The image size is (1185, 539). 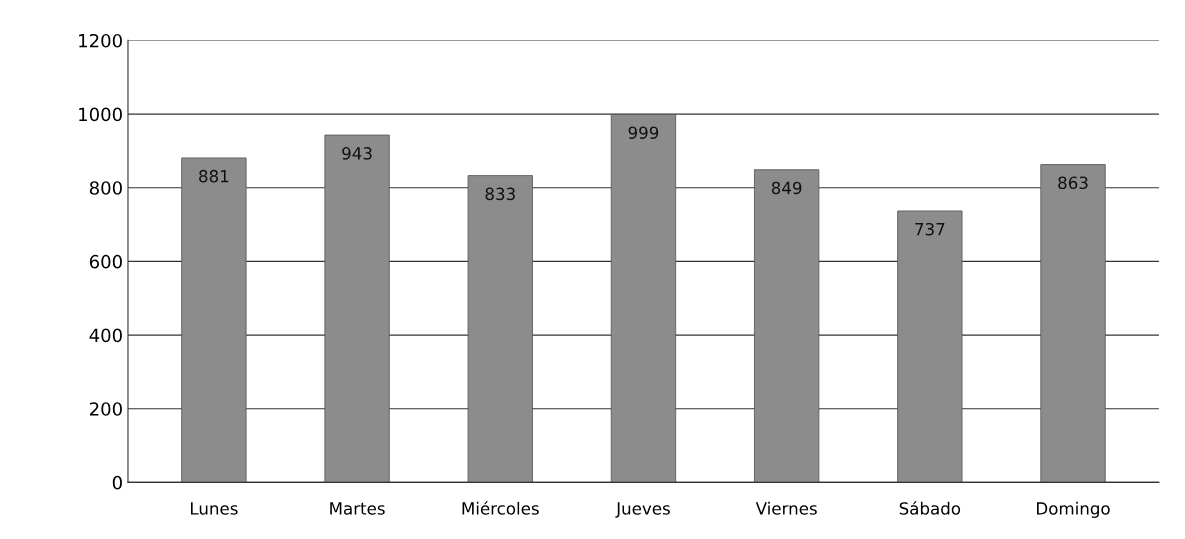 I want to click on x-tick-label: Jueves, so click(x=642, y=510).